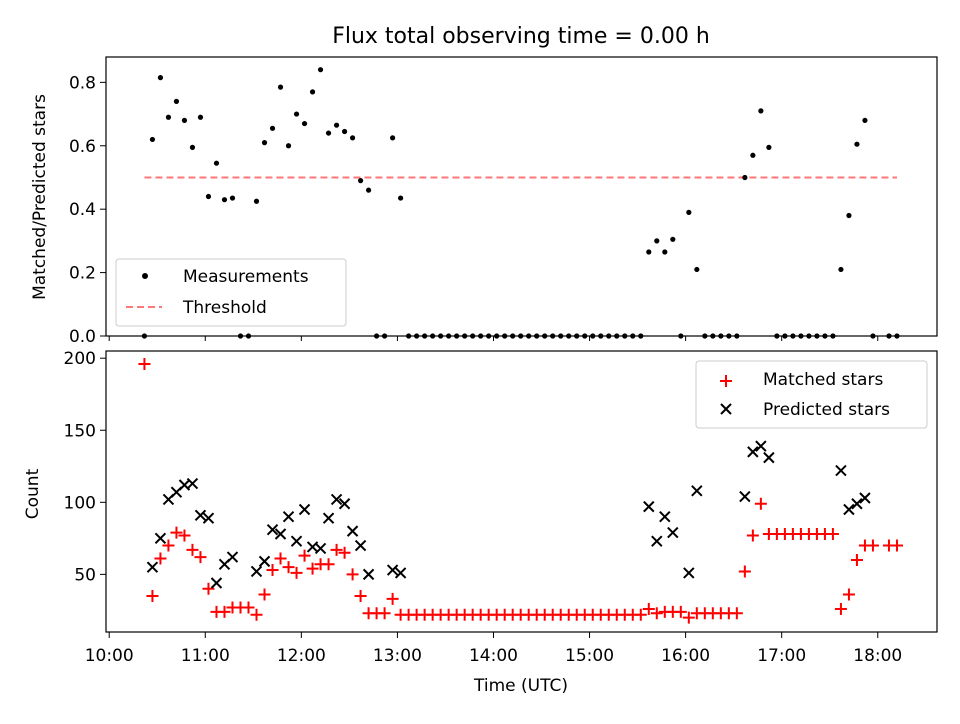 The width and height of the screenshot is (960, 724). Describe the element at coordinates (40, 197) in the screenshot. I see `top-y-axis-label: Matched/Predicted stars` at that location.